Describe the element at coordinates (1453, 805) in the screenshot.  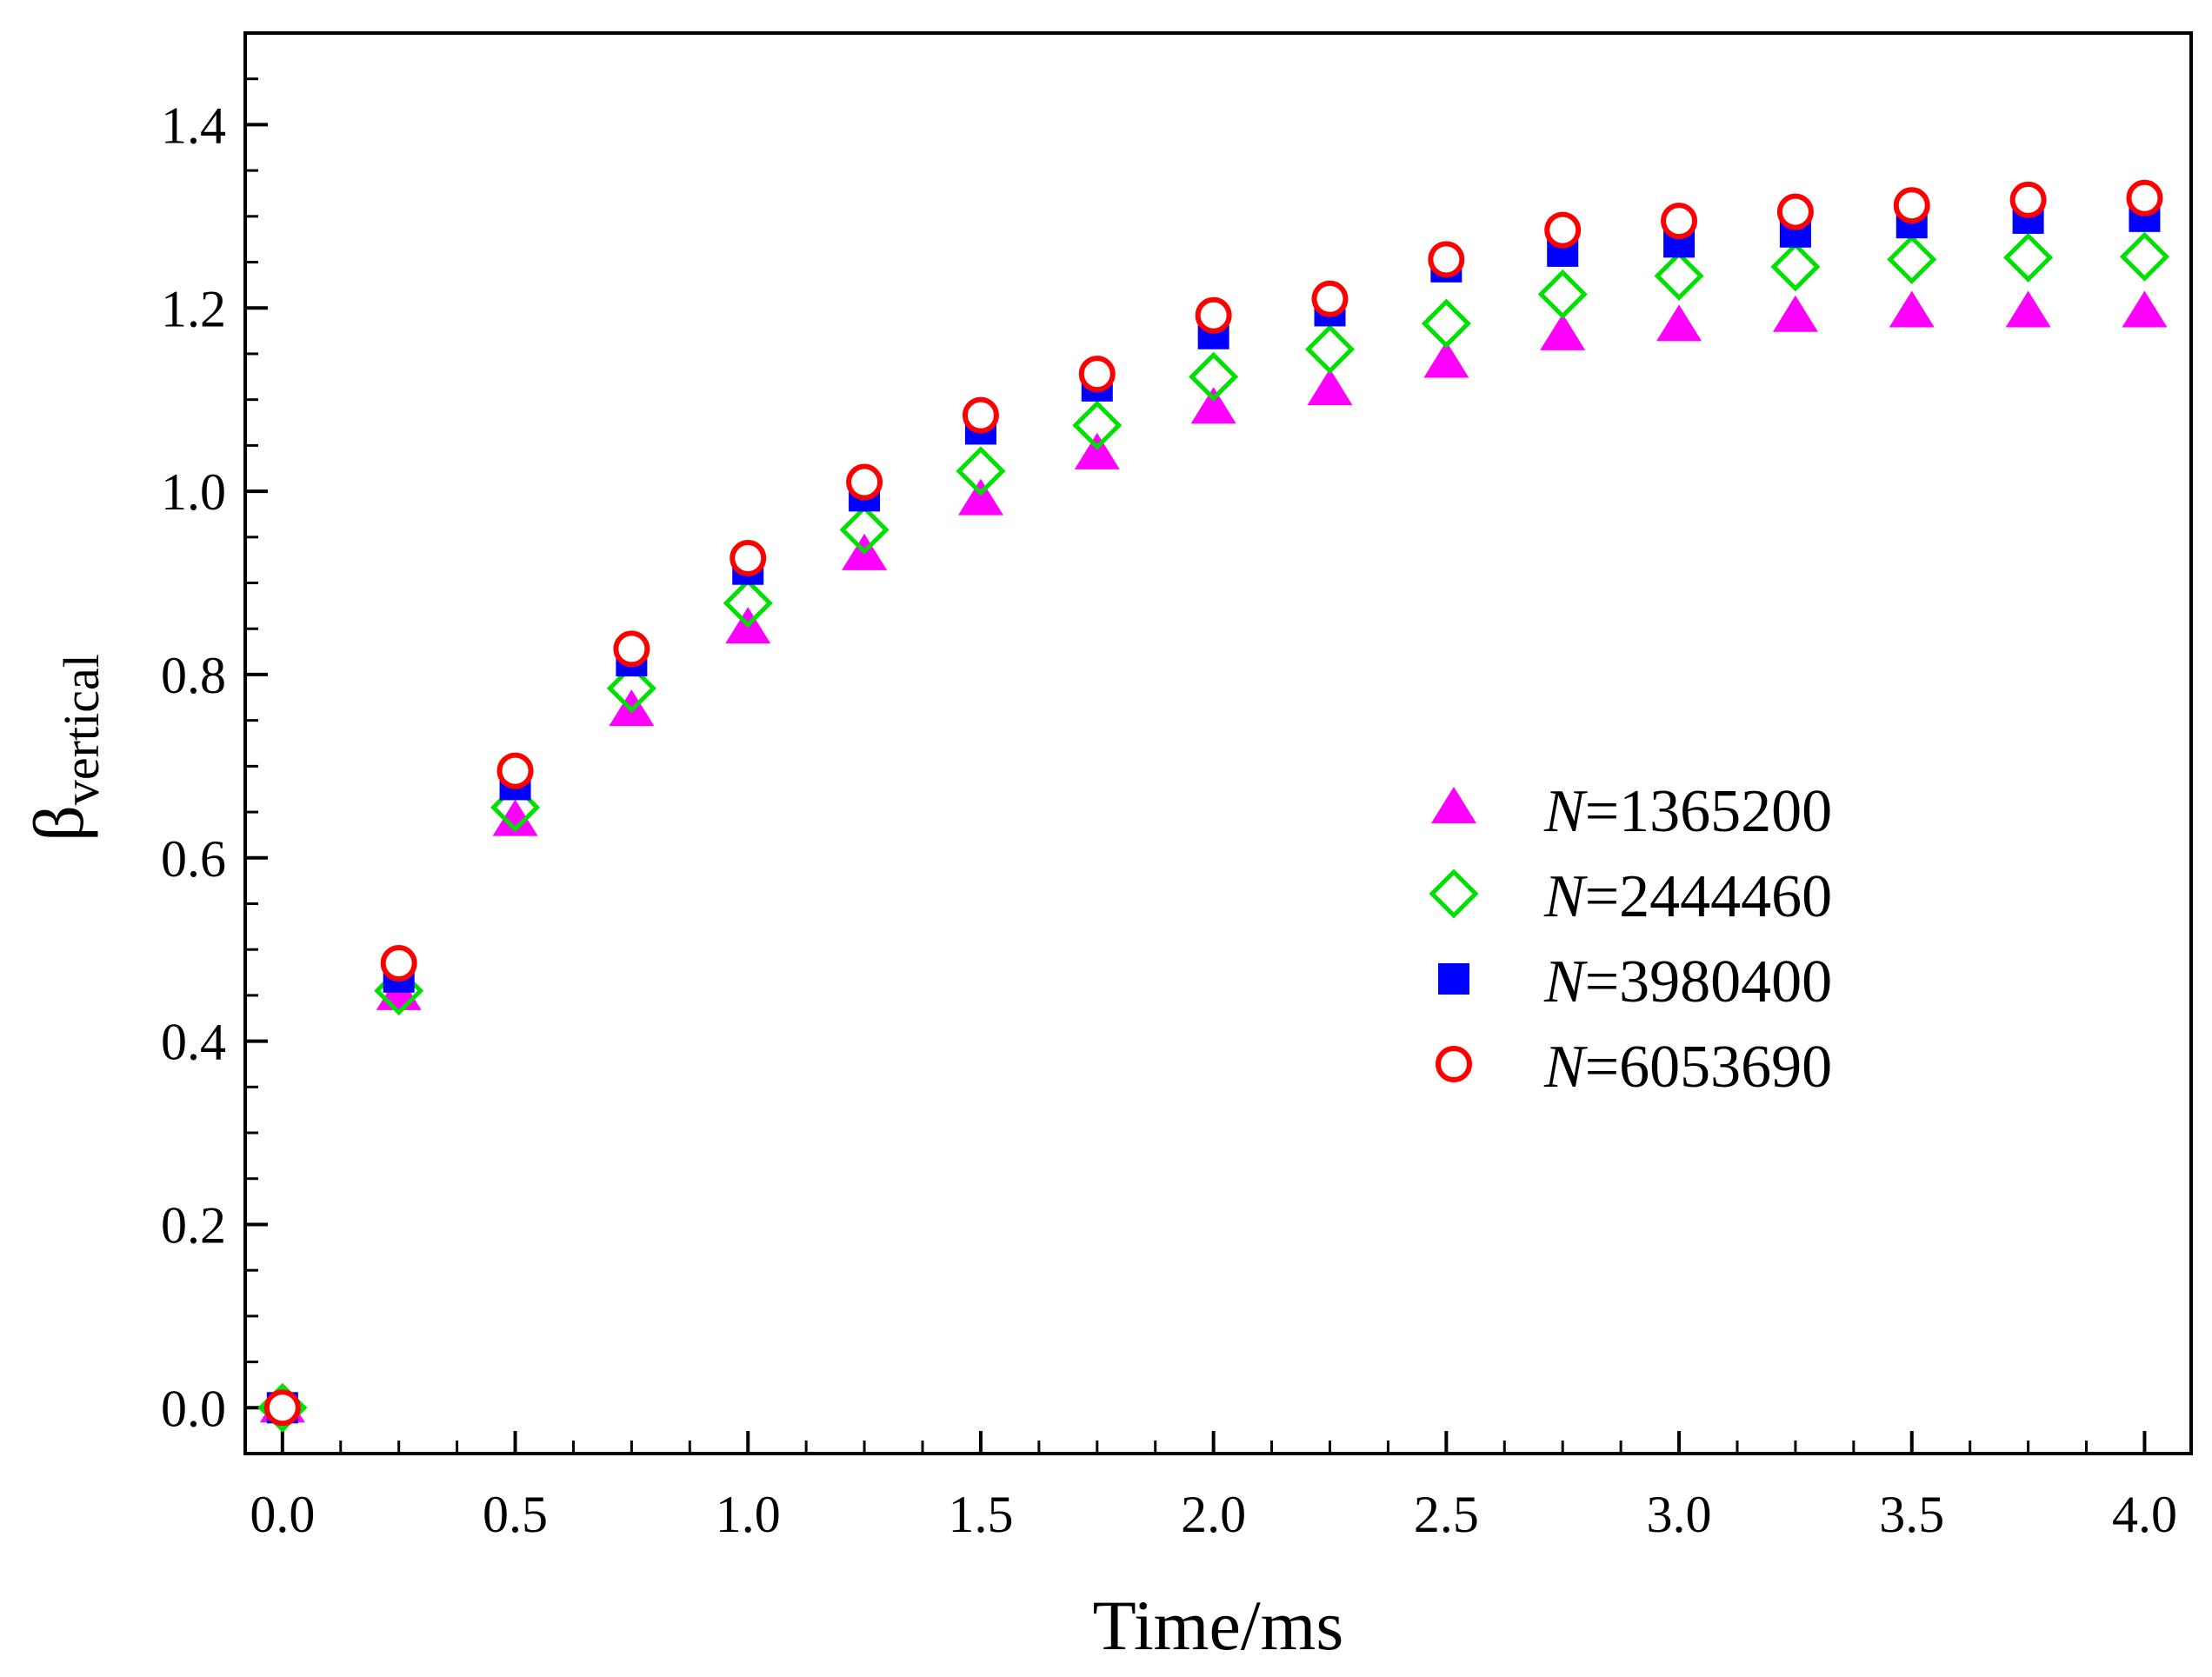
I see `legend-marker-triangle` at that location.